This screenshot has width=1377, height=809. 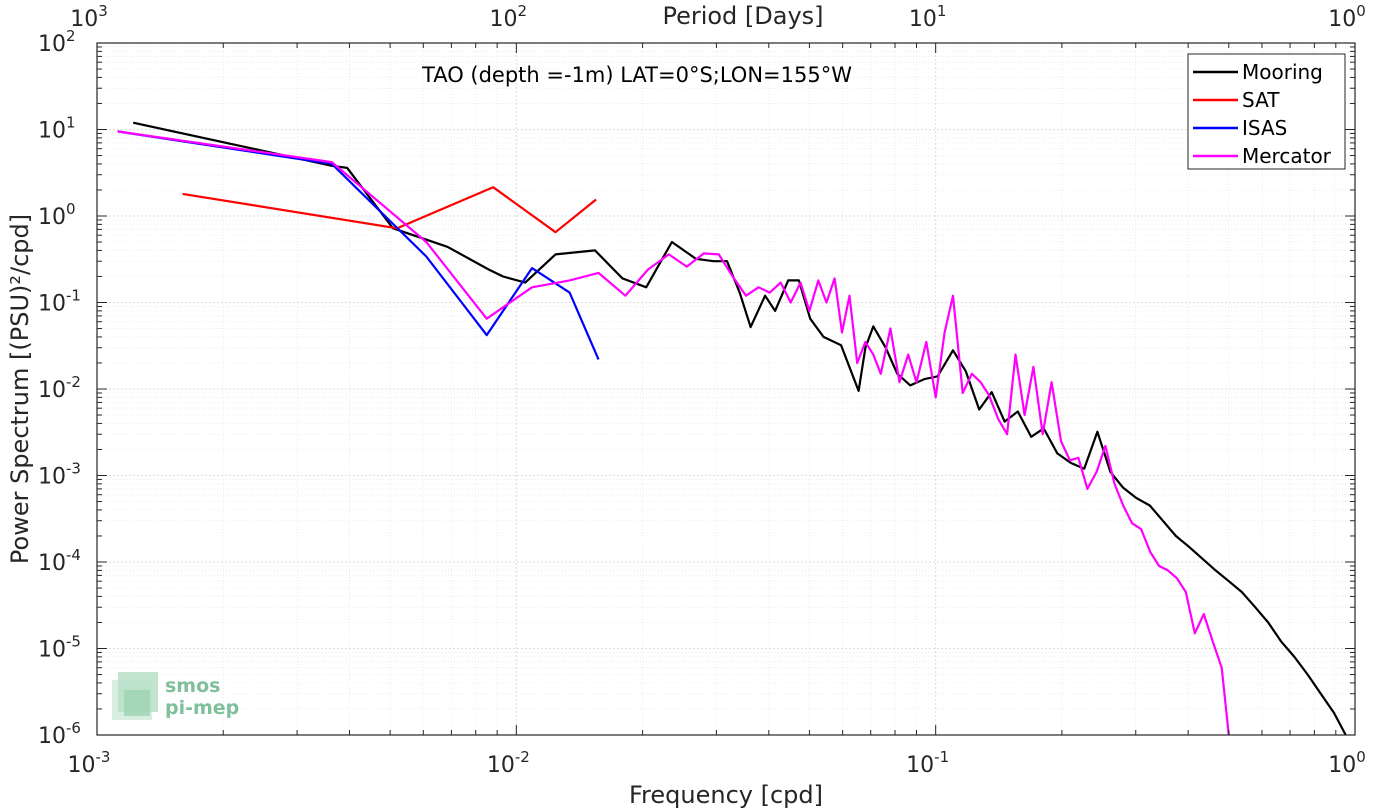 I want to click on x-axis-label: Frequency [cpd], so click(x=726, y=795).